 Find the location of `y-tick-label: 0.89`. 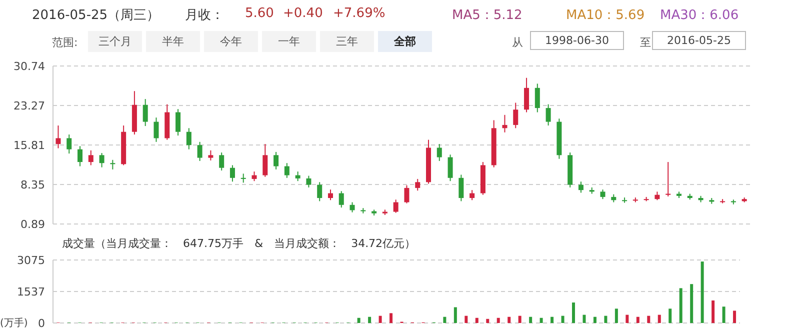

y-tick-label: 0.89 is located at coordinates (32, 224).